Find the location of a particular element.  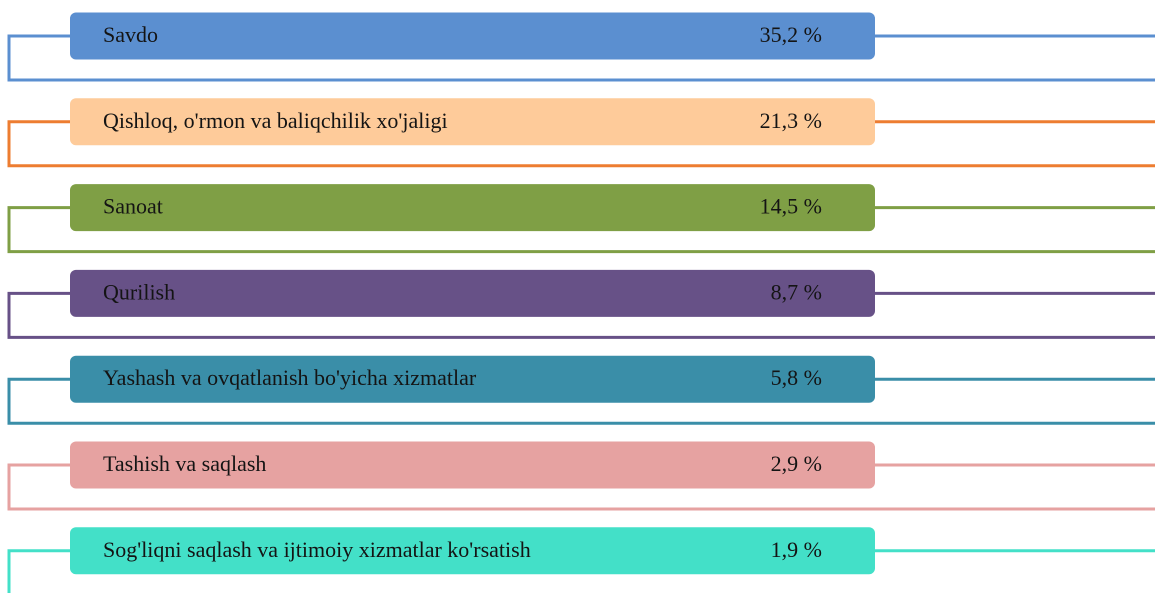

item-value: 21,3 % is located at coordinates (791, 120).